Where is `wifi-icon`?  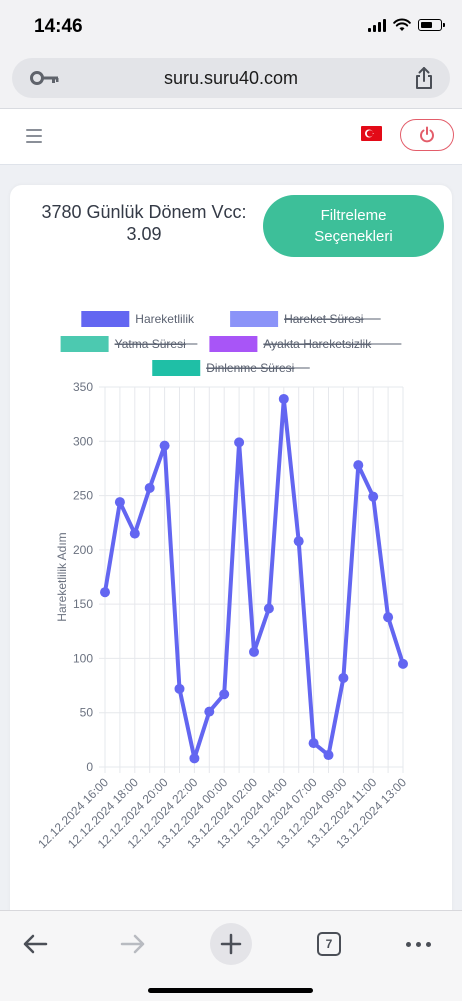
wifi-icon is located at coordinates (402, 24).